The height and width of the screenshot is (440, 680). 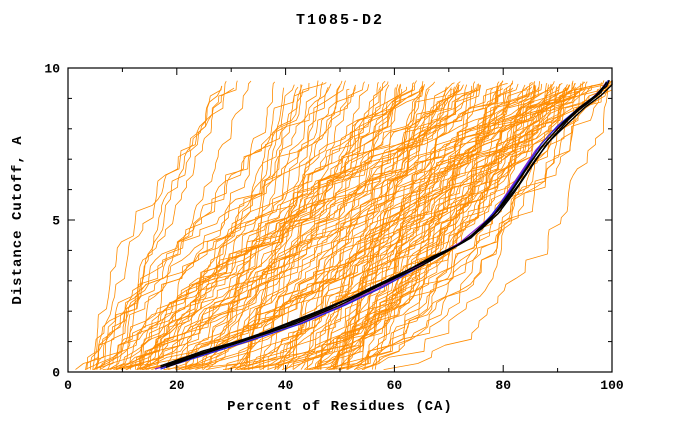 I want to click on x-tick-label: 40, so click(x=286, y=385).